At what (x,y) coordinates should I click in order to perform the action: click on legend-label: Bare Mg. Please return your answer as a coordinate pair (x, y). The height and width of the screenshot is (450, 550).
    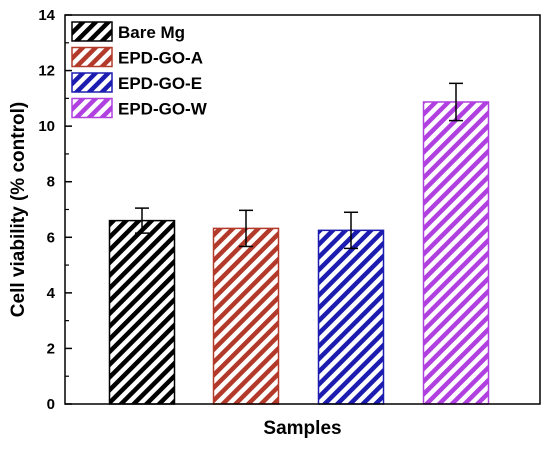
    Looking at the image, I should click on (151, 32).